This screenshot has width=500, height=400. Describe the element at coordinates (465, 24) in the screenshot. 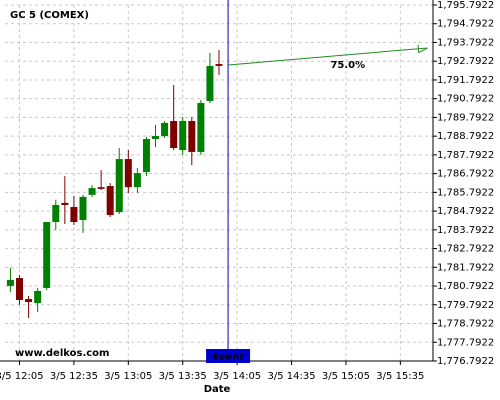

I see `y-tick-label: 1,794.7922` at that location.